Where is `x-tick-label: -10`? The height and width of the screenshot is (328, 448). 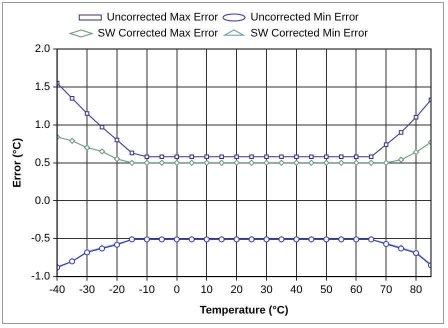
x-tick-label: -10 is located at coordinates (146, 290).